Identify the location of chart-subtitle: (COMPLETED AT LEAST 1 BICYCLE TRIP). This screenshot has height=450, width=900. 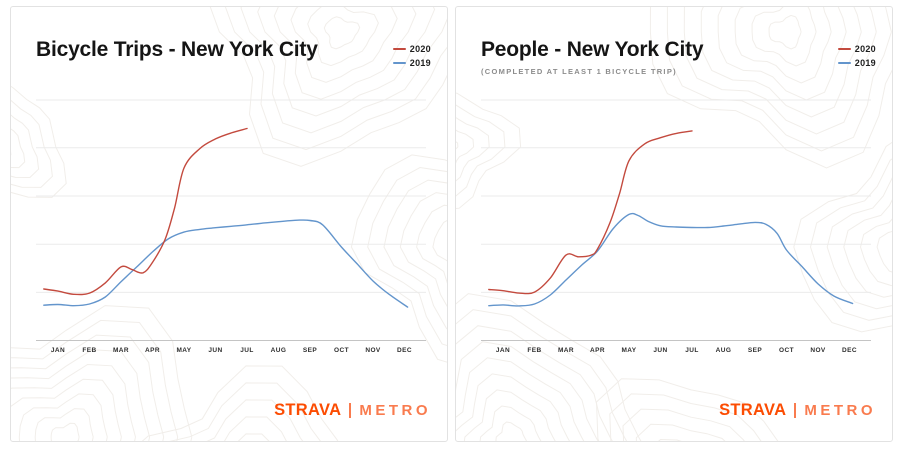
(579, 71).